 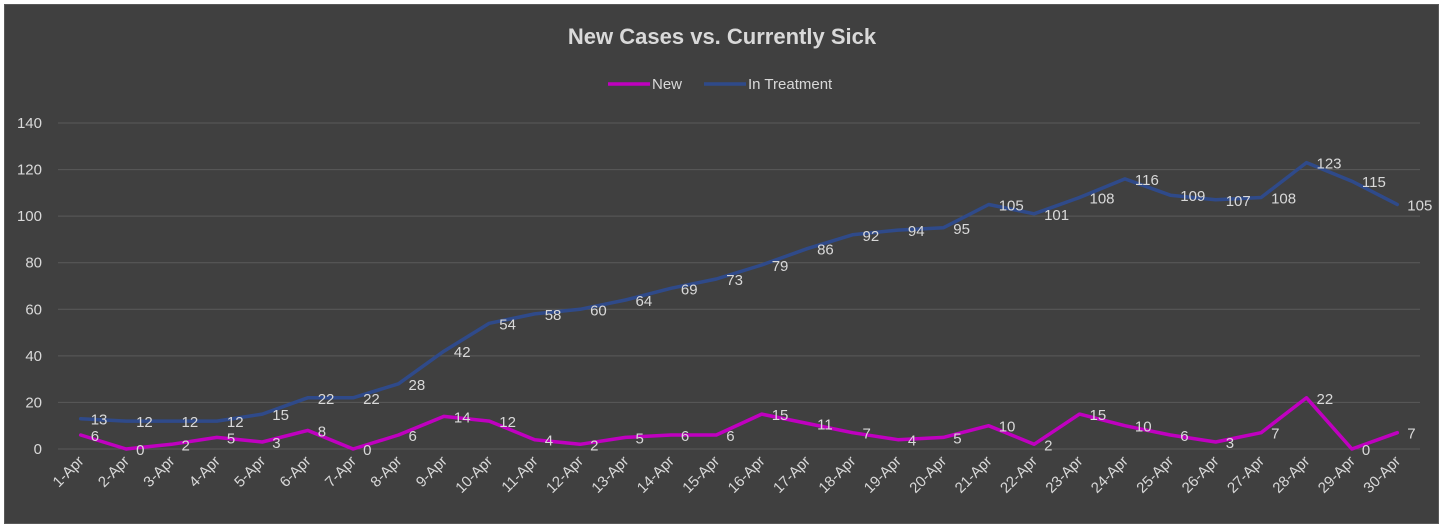 I want to click on data-label-in-treatment: 115, so click(x=1374, y=182).